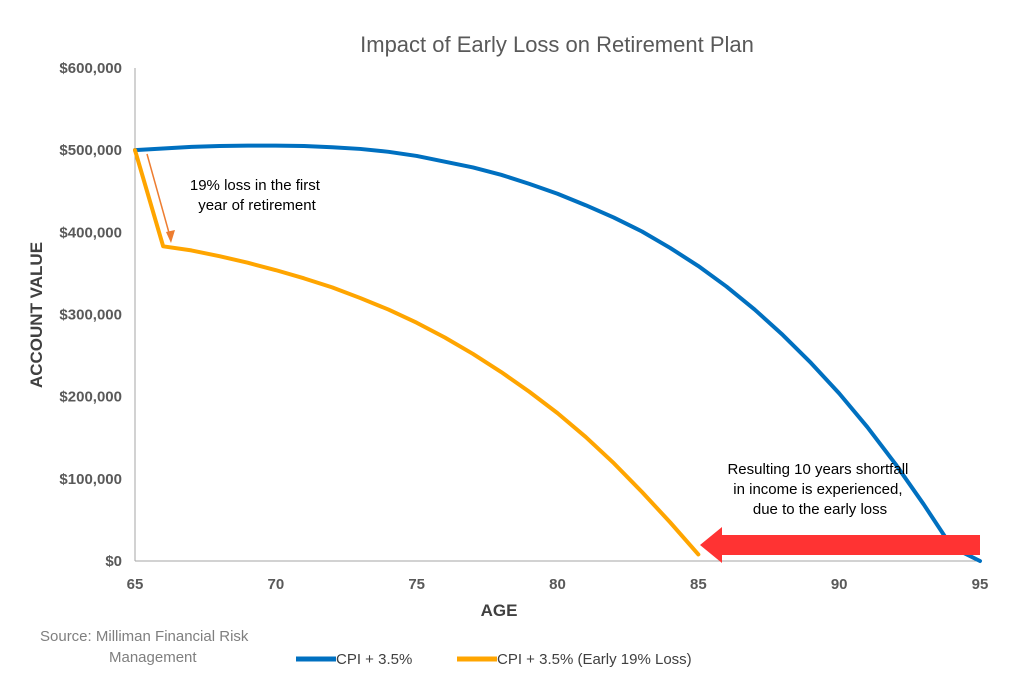  Describe the element at coordinates (90, 397) in the screenshot. I see `y-tick-label: $200,000` at that location.